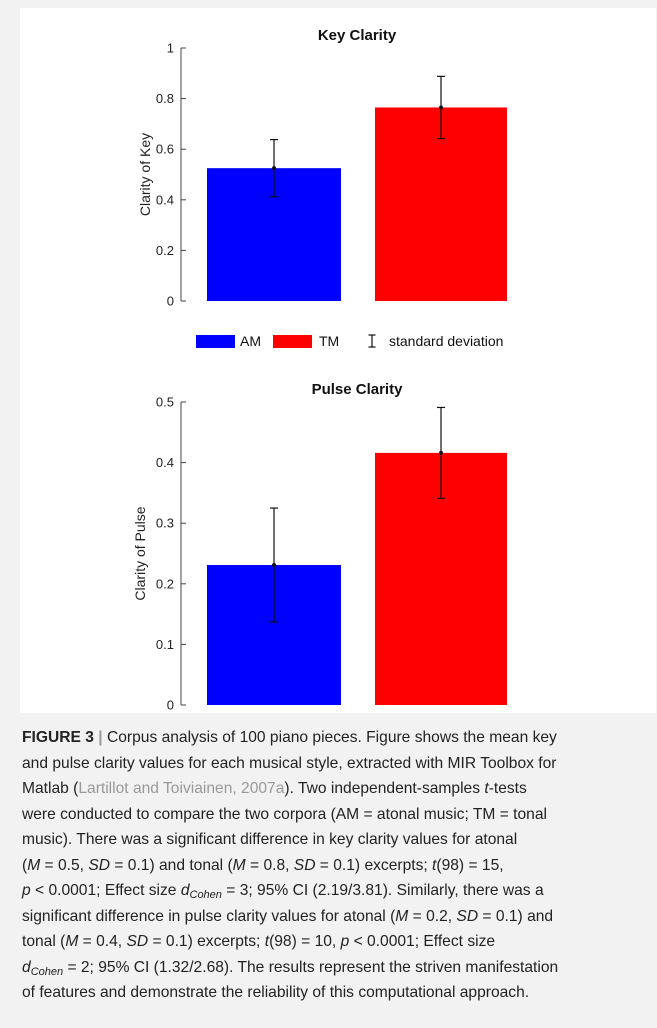  What do you see at coordinates (441, 204) in the screenshot?
I see `key-clarity-bar-tm` at bounding box center [441, 204].